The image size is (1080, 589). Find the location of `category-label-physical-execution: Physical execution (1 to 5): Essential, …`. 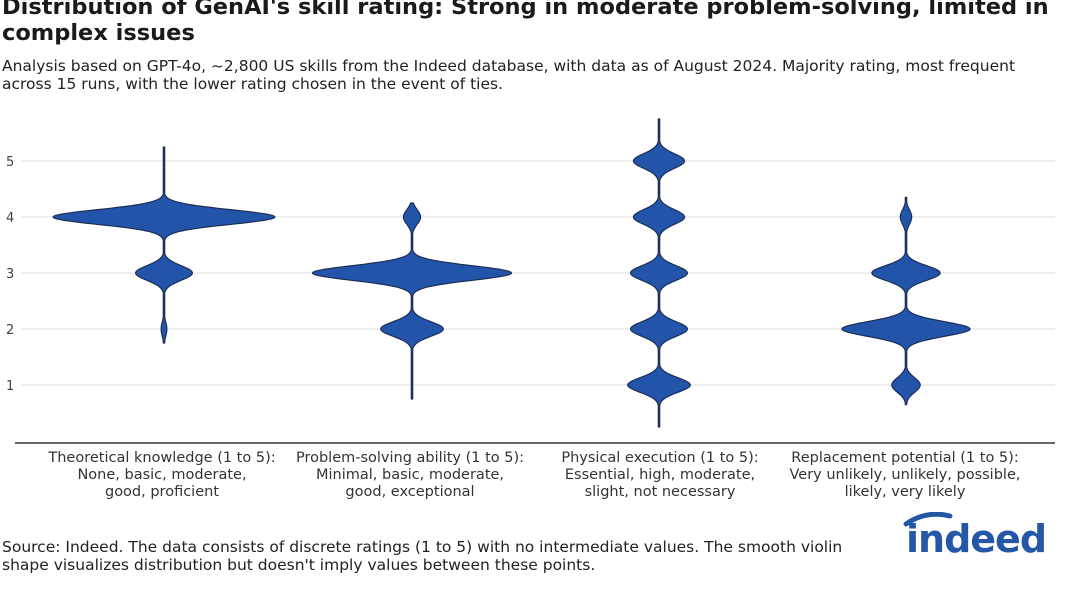

category-label-physical-execution: Physical execution (1 to 5): Essential, … is located at coordinates (660, 475).